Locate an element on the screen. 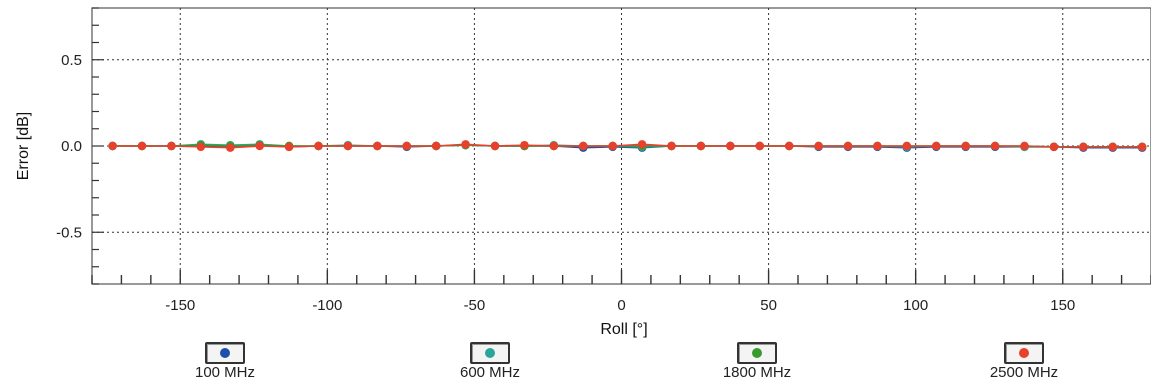 This screenshot has width=1151, height=385. legend-item: 600 MHz is located at coordinates (490, 362).